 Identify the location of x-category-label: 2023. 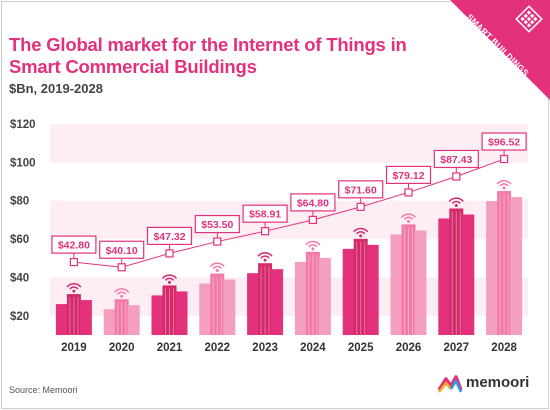
(265, 348).